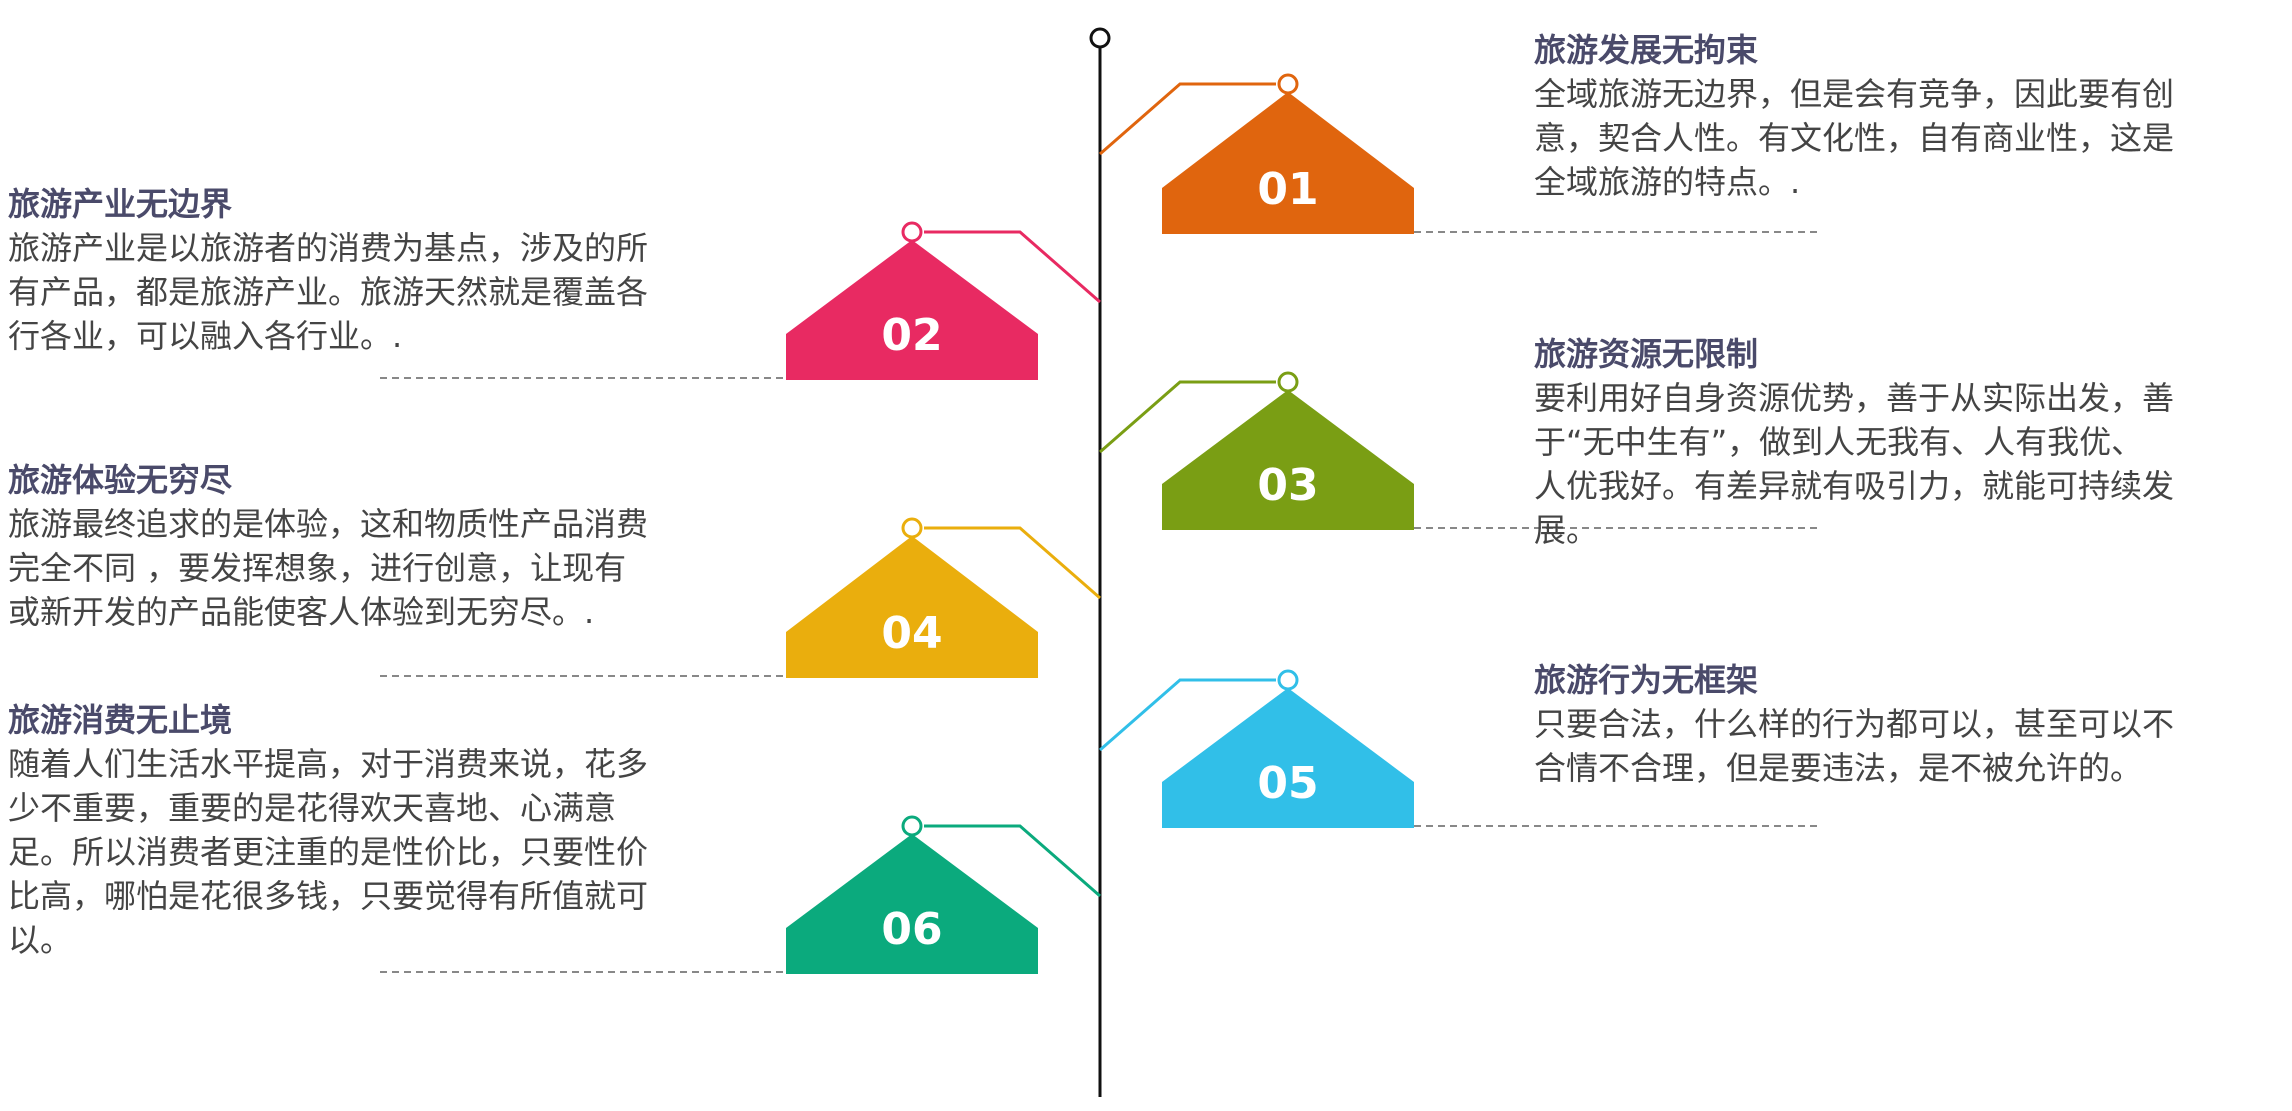 The width and height of the screenshot is (2292, 1111). I want to click on marker-03-shape, so click(1288, 460).